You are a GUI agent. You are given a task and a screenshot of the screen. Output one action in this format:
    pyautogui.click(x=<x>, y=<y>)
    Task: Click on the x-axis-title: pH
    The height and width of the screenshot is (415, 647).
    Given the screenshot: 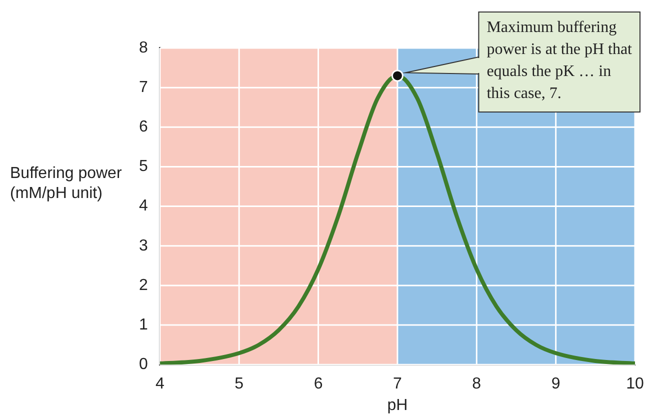 What is the action you would take?
    pyautogui.click(x=397, y=405)
    